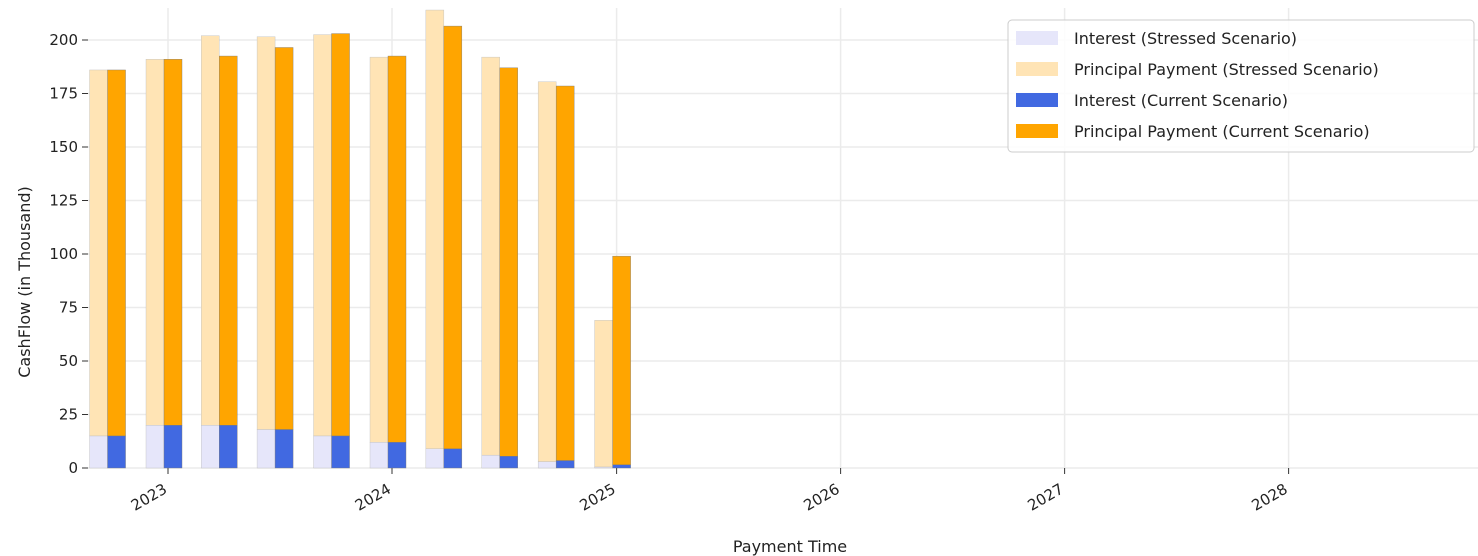 The image size is (1478, 556). I want to click on x-tick-label: 2027, so click(1046, 497).